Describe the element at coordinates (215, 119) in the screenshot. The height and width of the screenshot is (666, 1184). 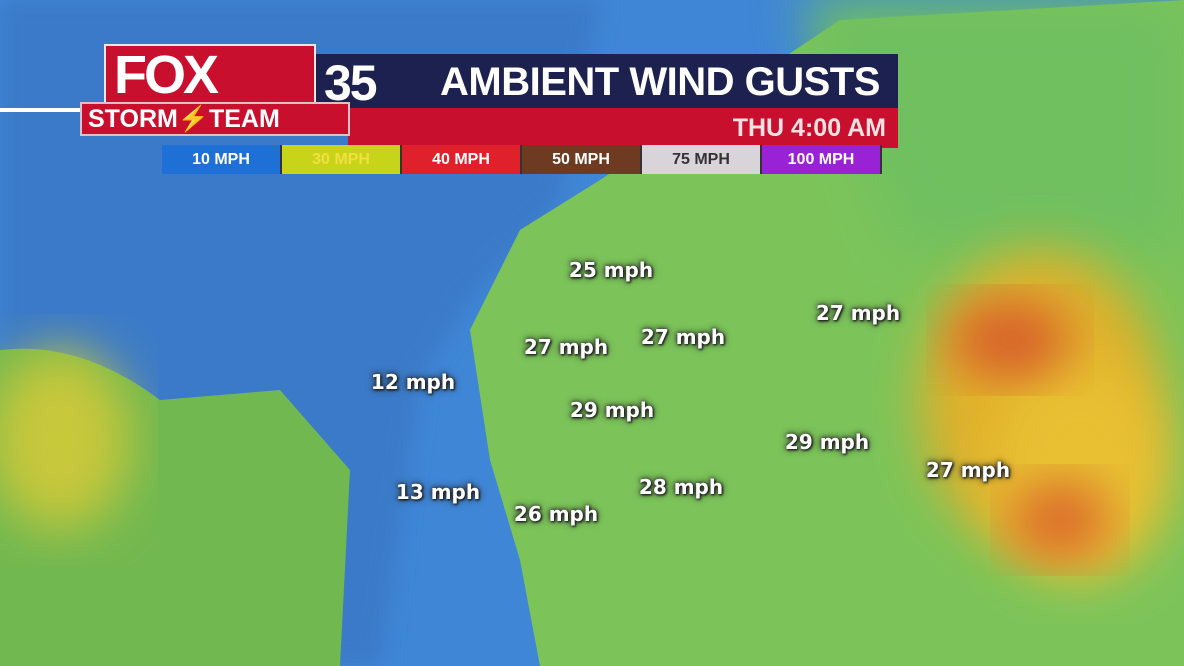
I see `storm-team-logo: STORM⚡TEAM` at that location.